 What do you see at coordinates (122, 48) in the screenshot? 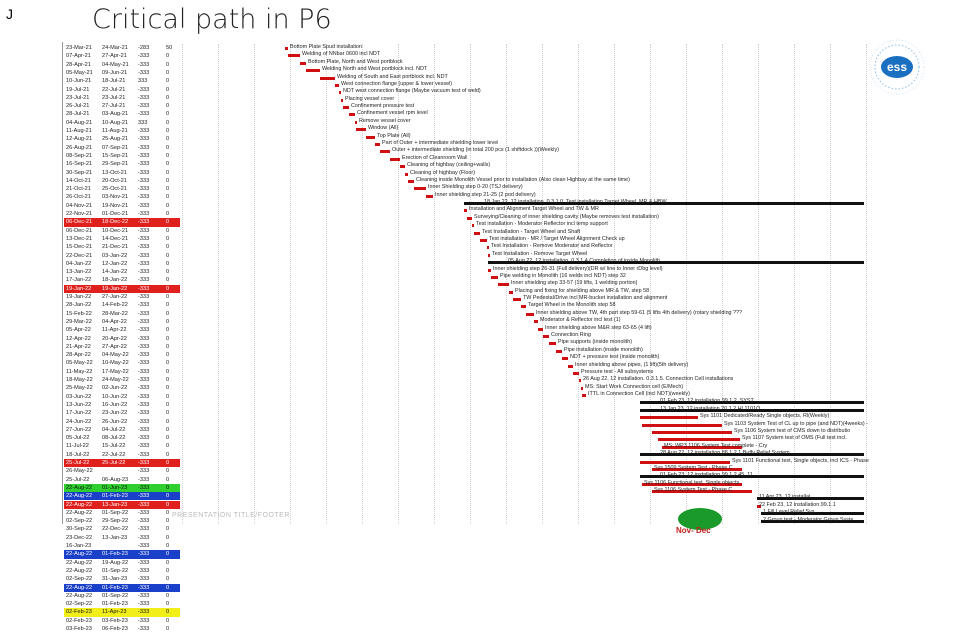
I see `table-row: 23-Mar-21 24-Mar-21 -283 50` at bounding box center [122, 48].